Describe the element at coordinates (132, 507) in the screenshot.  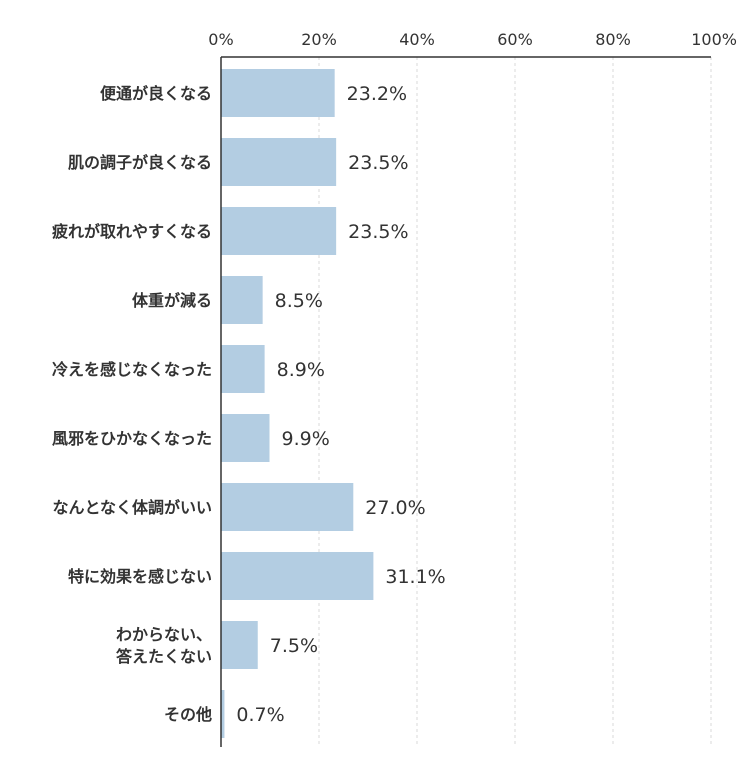
I see `category-label: なんとなく体調がいい` at that location.